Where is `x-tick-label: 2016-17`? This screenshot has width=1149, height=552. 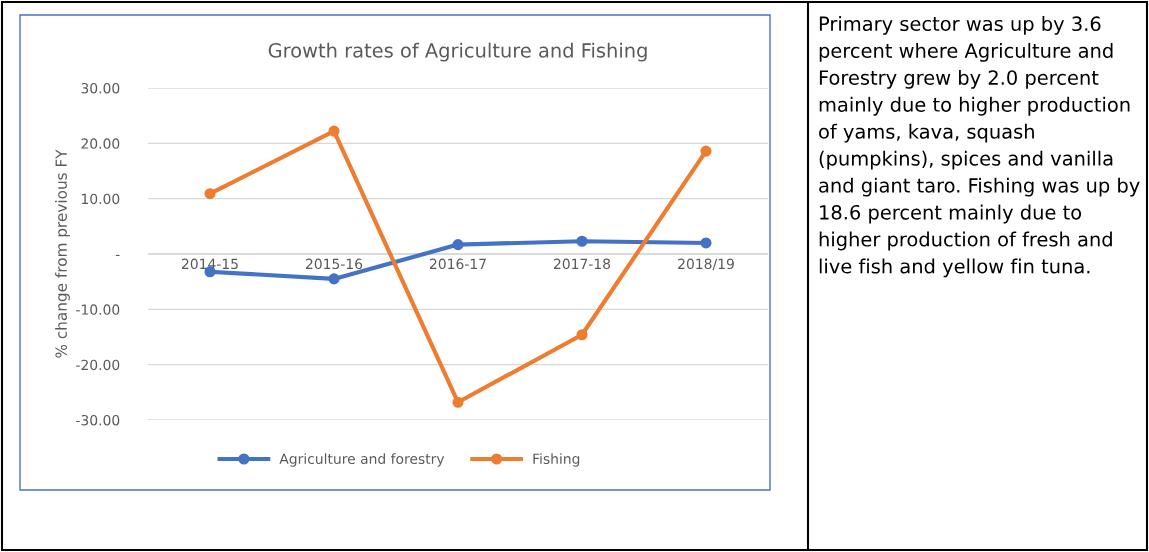 x-tick-label: 2016-17 is located at coordinates (458, 264).